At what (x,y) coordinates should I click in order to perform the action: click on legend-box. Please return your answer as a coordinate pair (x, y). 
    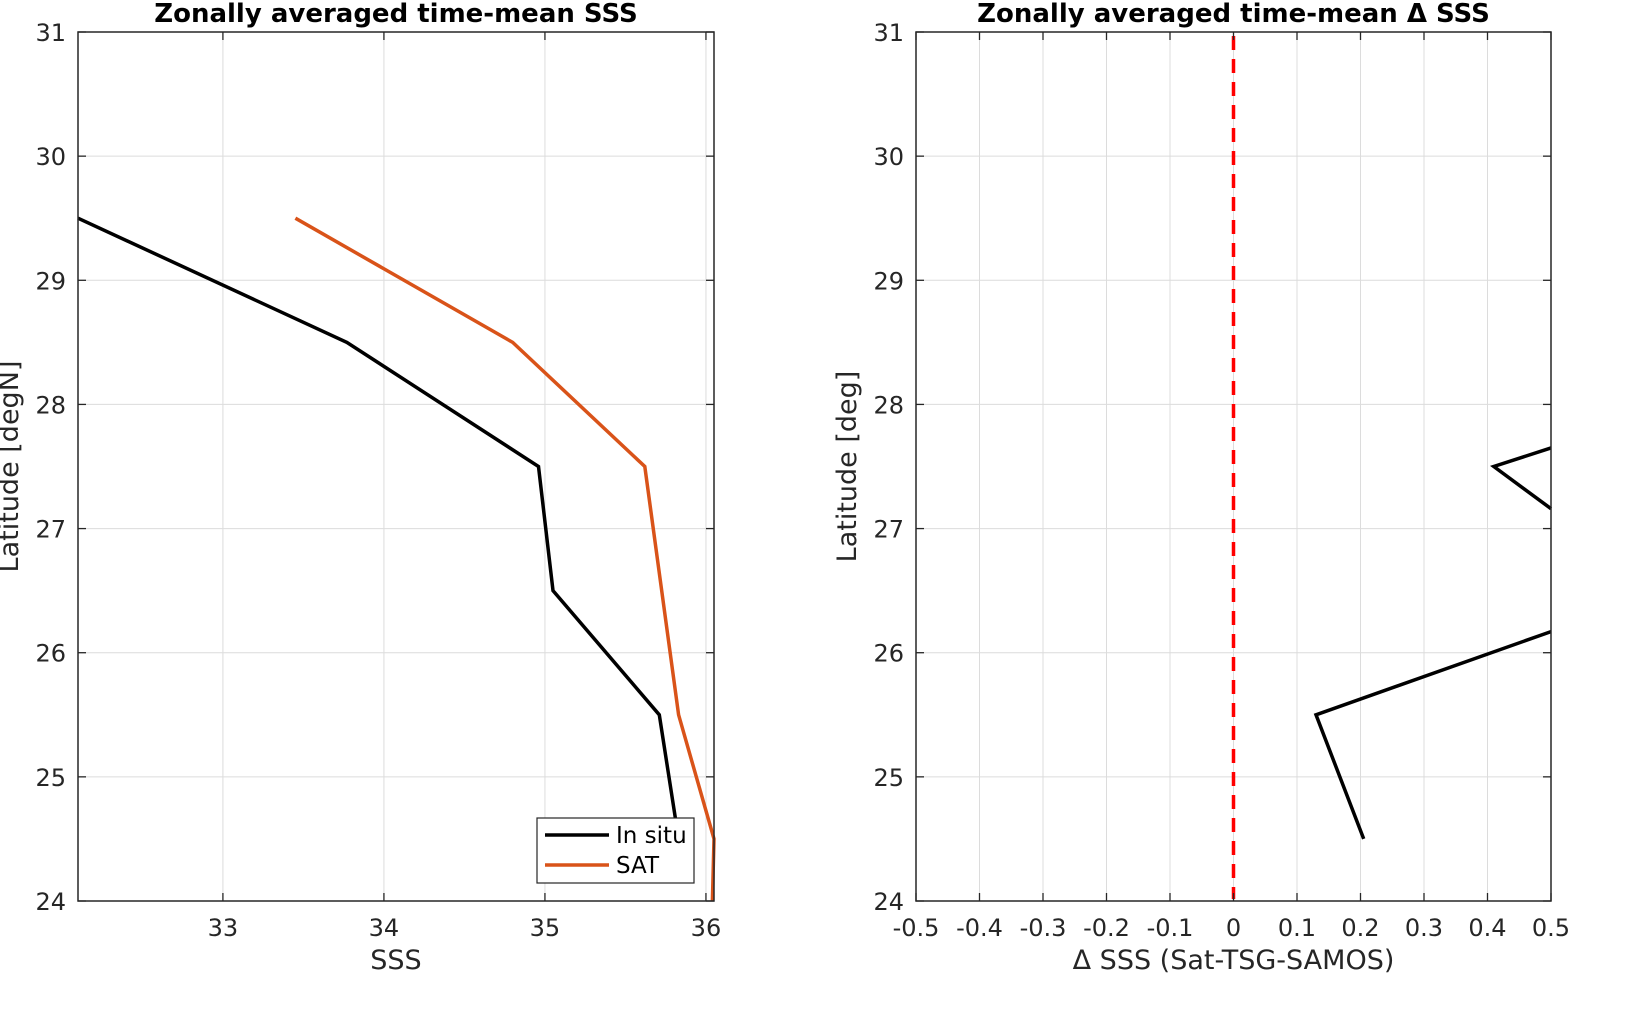
    Looking at the image, I should click on (615, 850).